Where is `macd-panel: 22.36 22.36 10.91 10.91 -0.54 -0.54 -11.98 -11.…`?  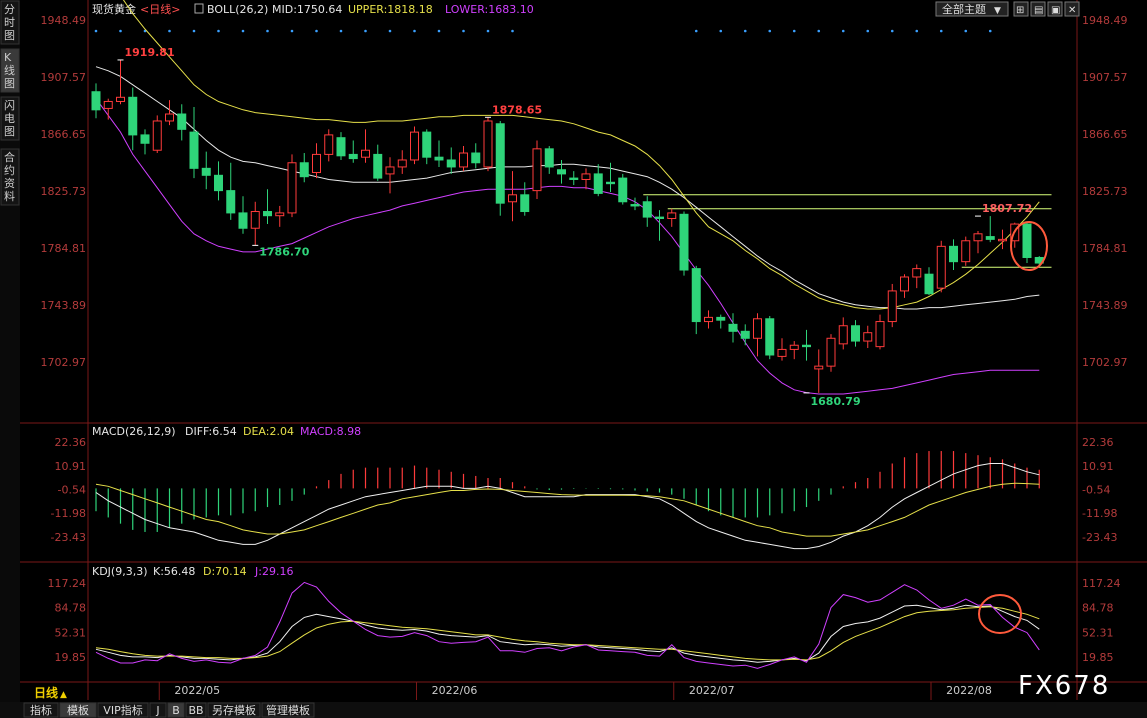 macd-panel: 22.36 22.36 10.91 10.91 -0.54 -0.54 -11.98 -11.… is located at coordinates (584, 493).